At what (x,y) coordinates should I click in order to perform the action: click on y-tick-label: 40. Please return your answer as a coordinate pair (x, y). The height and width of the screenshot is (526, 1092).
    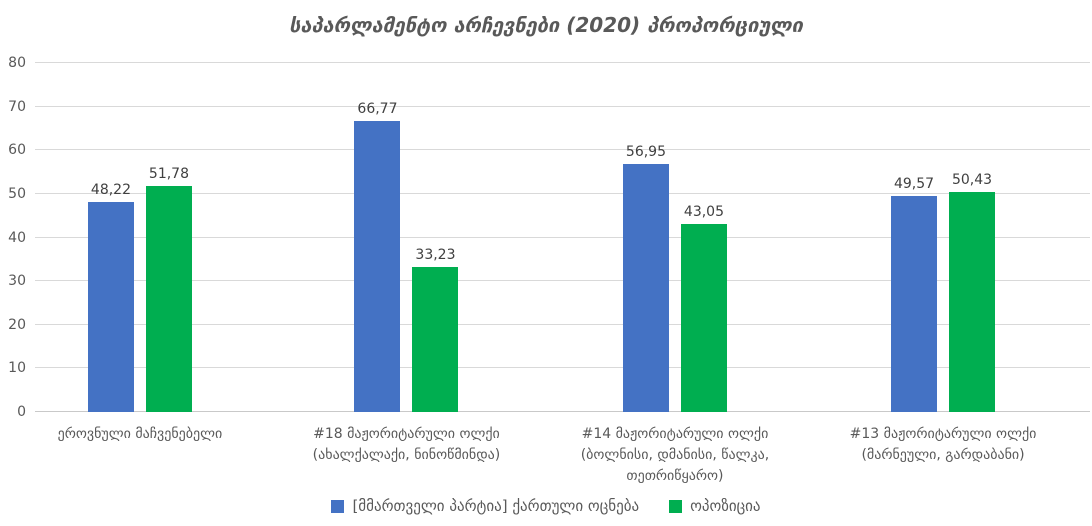
    Looking at the image, I should click on (17, 237).